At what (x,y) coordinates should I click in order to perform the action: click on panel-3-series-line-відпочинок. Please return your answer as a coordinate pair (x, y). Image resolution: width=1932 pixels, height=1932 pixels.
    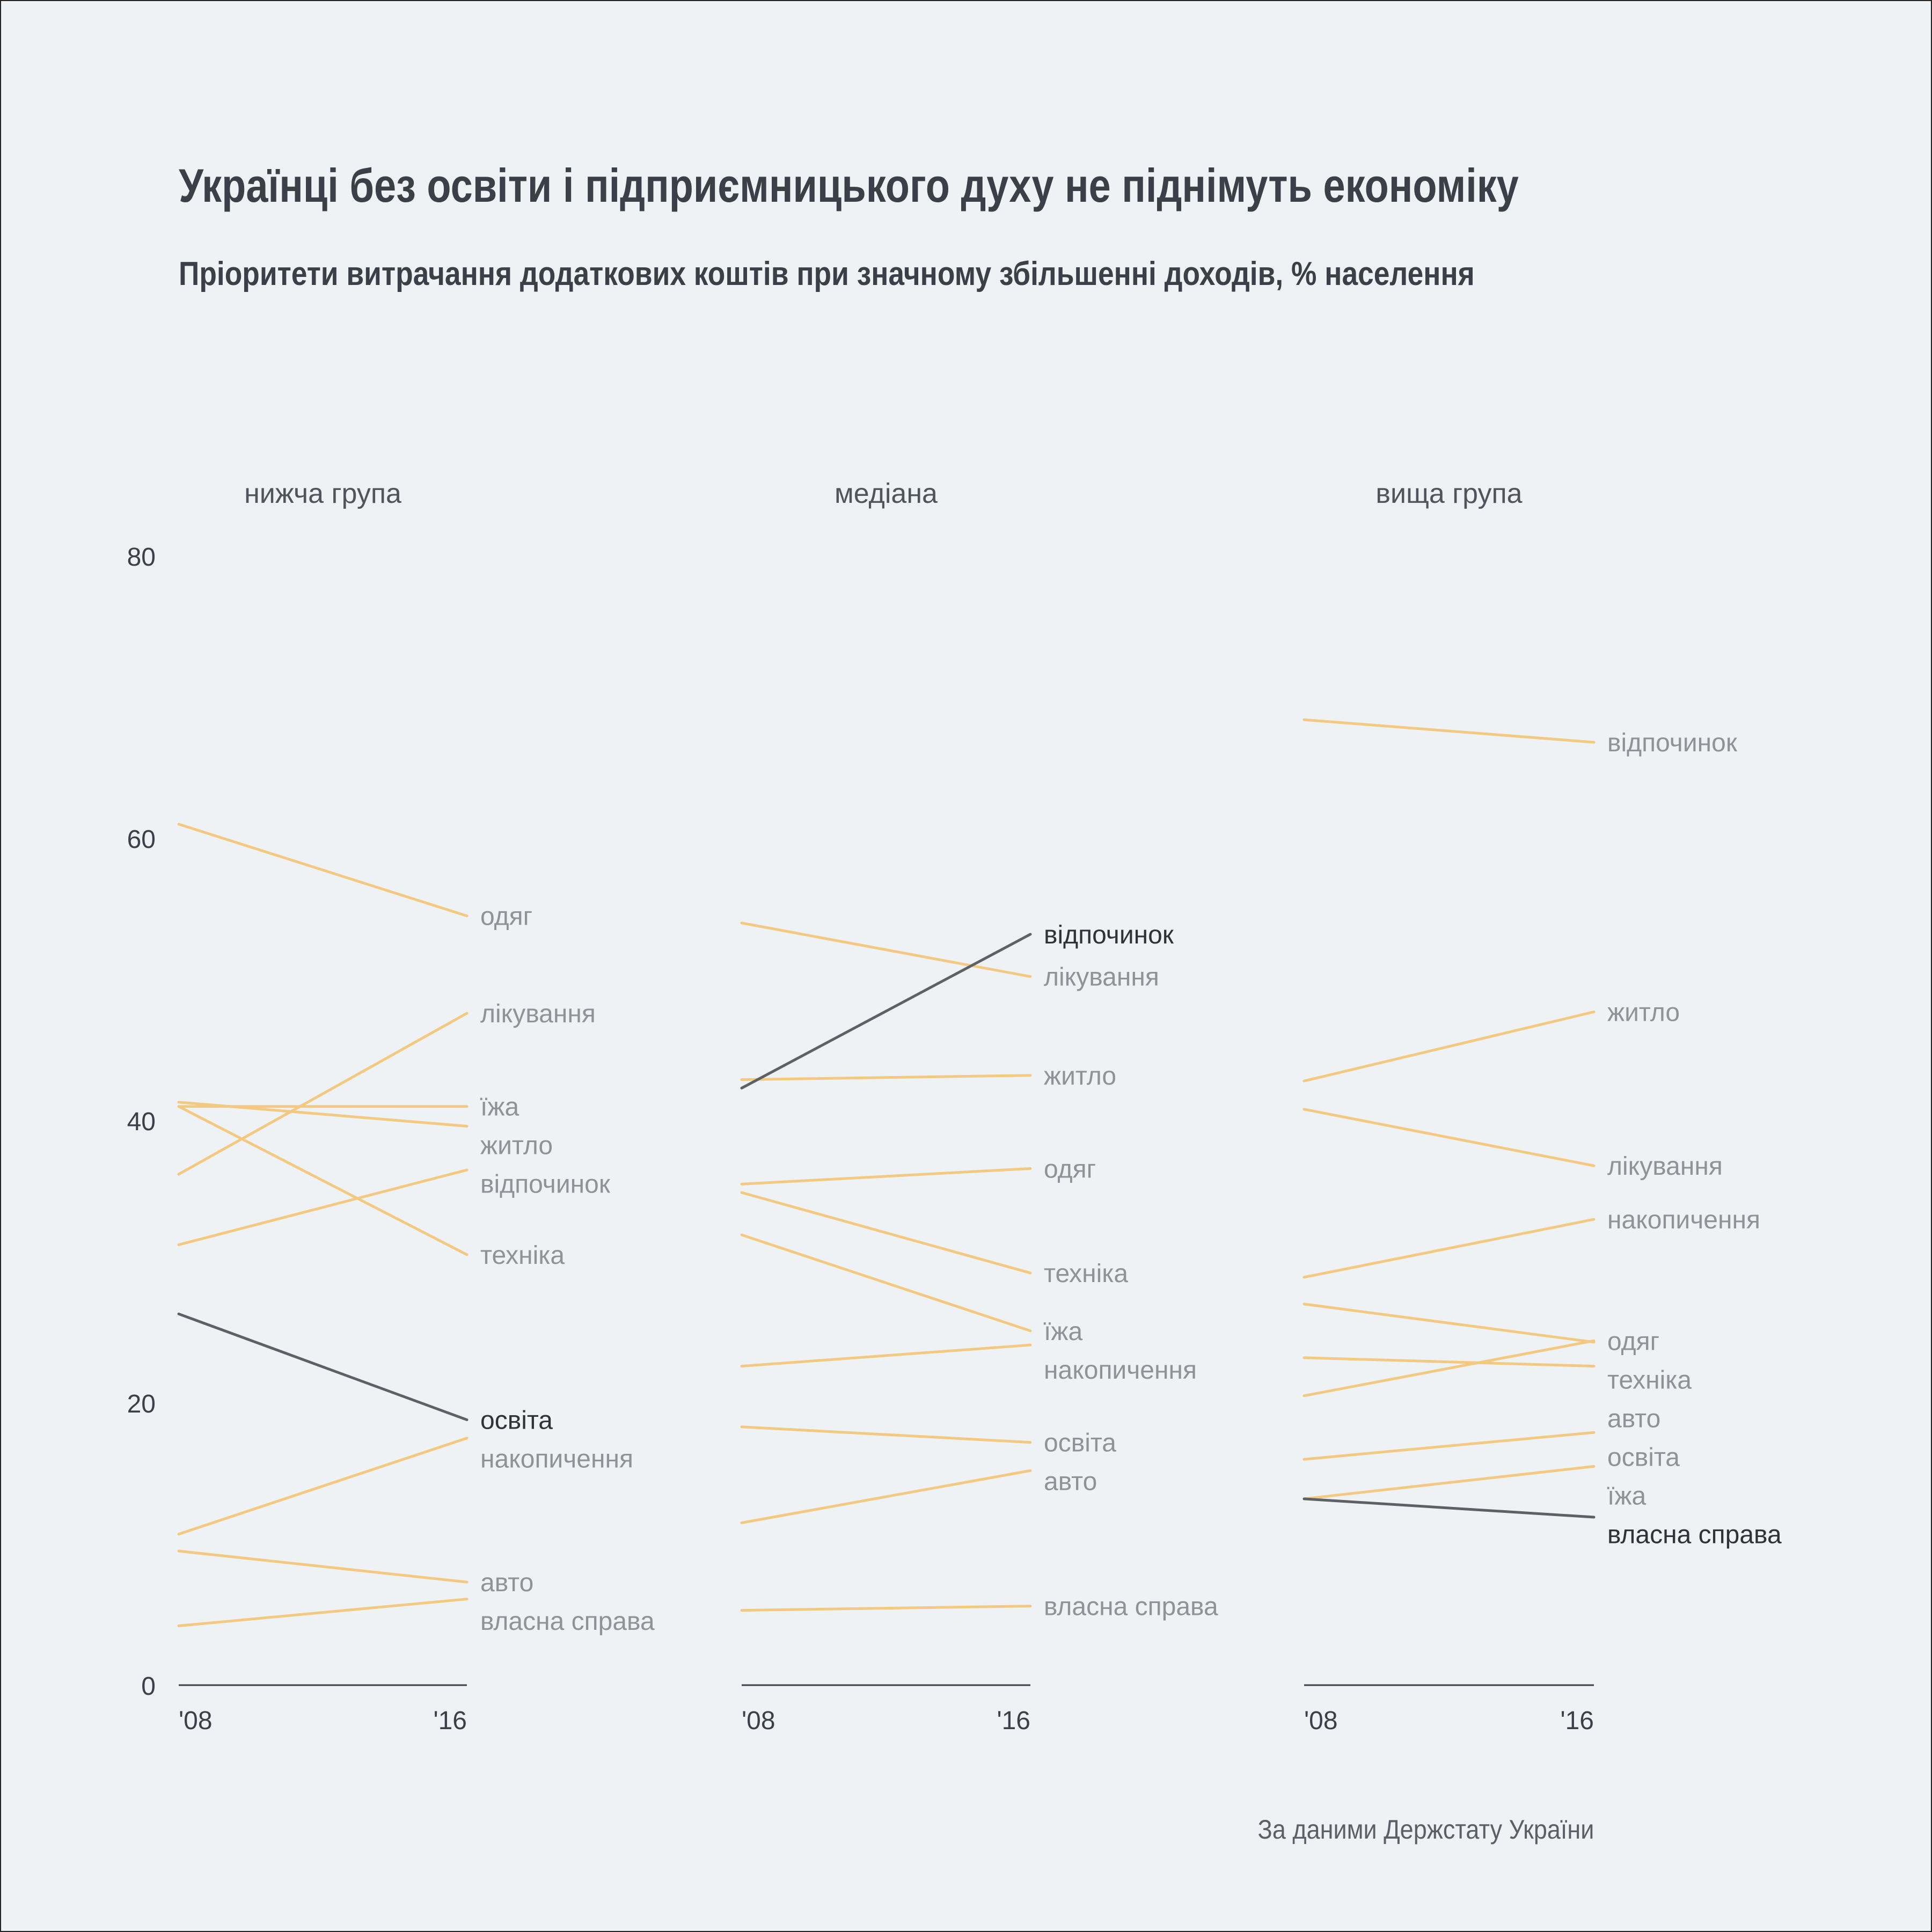
    Looking at the image, I should click on (1449, 731).